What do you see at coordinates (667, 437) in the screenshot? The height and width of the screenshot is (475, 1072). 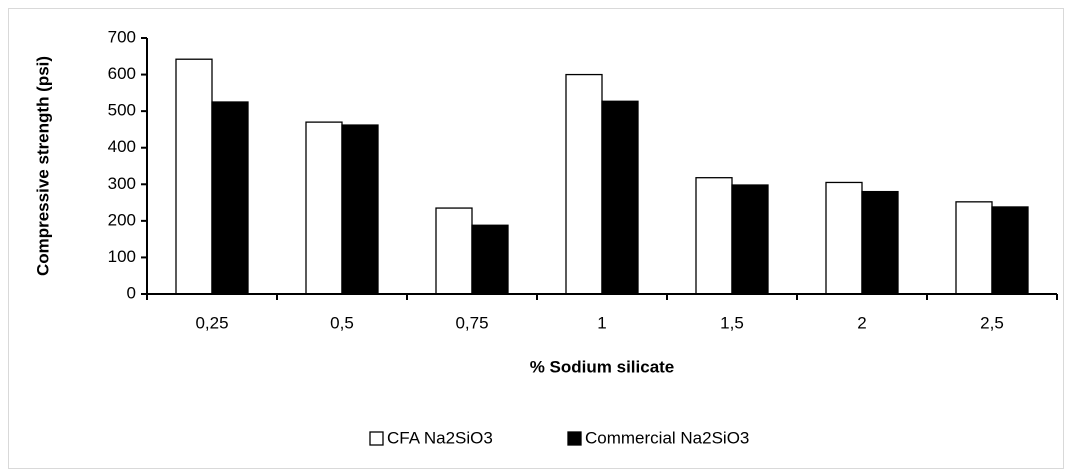 I see `legend-label: Commercial Na2SiO3` at bounding box center [667, 437].